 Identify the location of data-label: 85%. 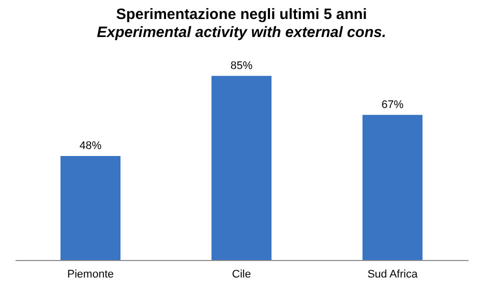
(241, 66).